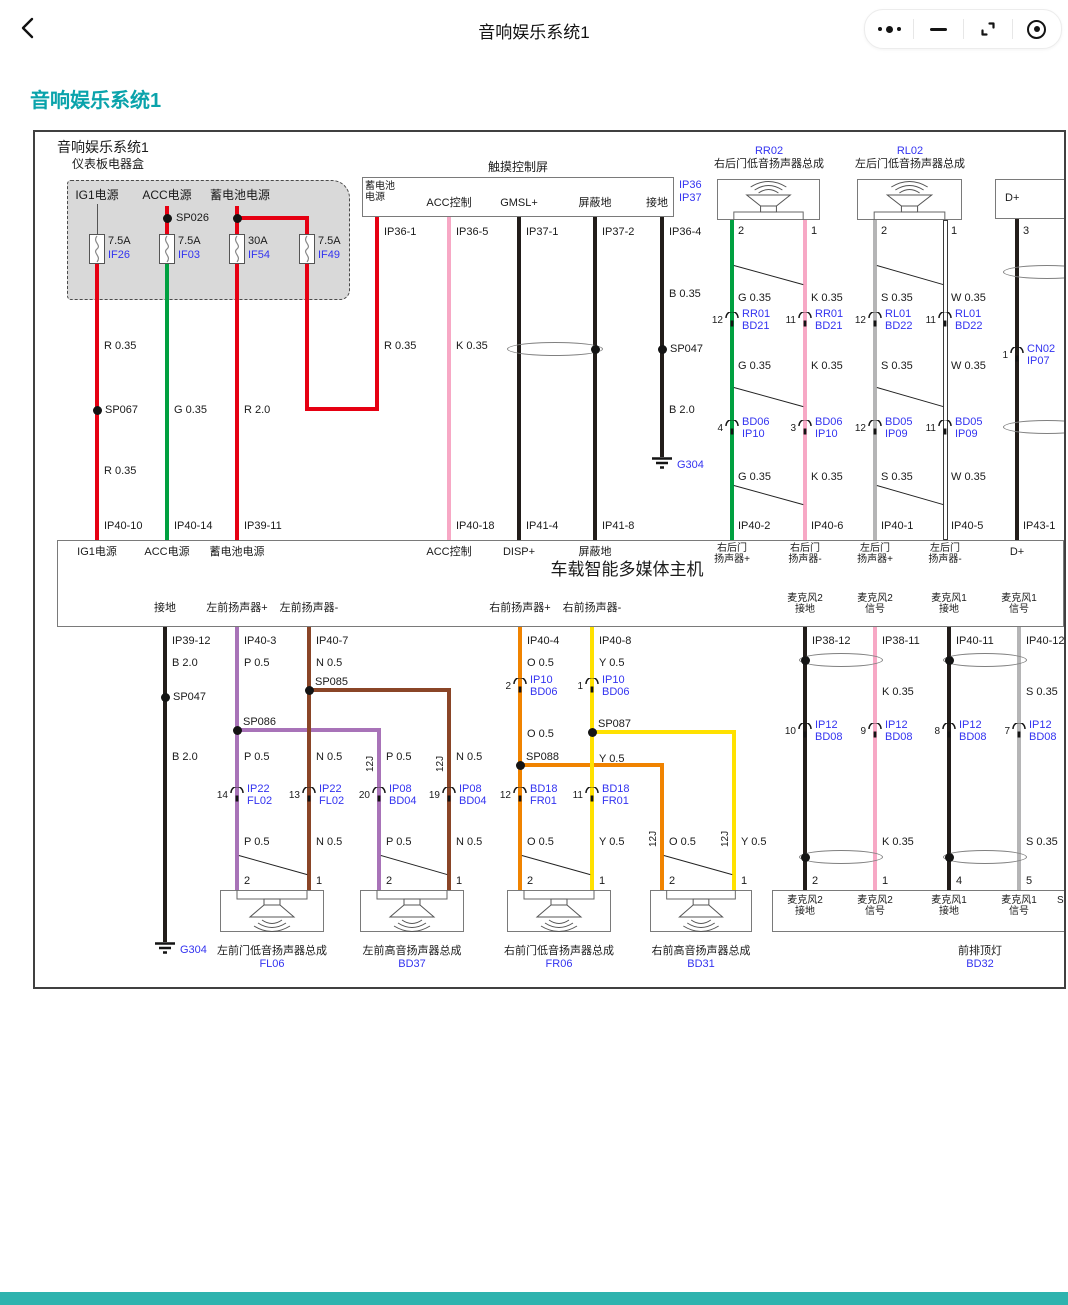  Describe the element at coordinates (863, 731) in the screenshot. I see `connector-pin-number: 9` at that location.